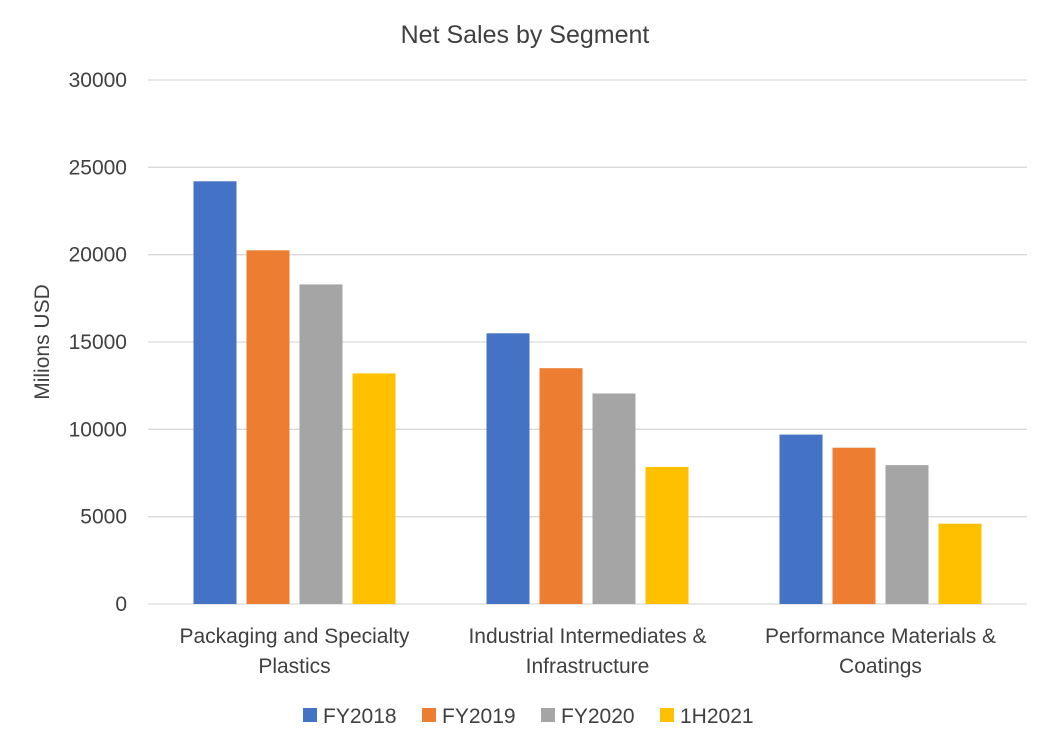 Image resolution: width=1050 pixels, height=749 pixels. Describe the element at coordinates (479, 716) in the screenshot. I see `legend-label: FY2019` at that location.